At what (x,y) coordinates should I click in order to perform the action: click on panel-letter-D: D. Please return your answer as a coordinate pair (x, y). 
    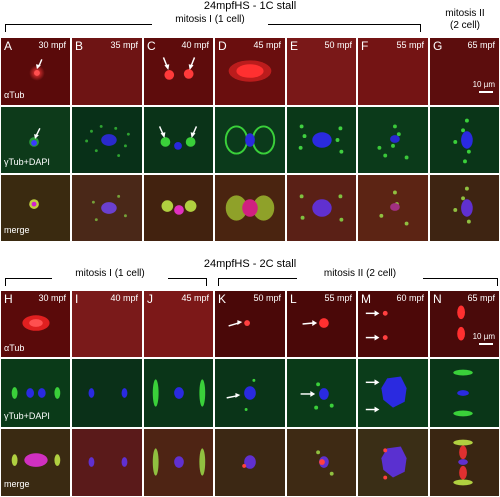
    Looking at the image, I should click on (222, 46).